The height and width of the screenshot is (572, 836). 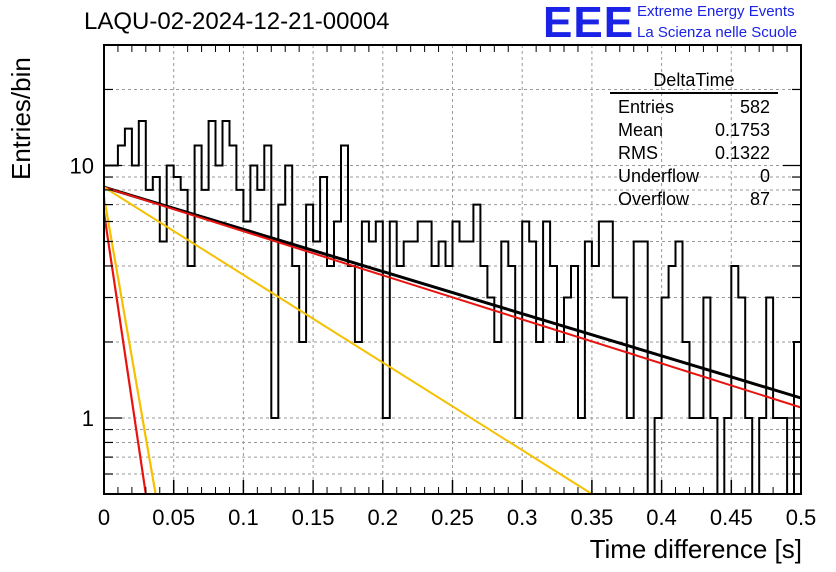 I want to click on stats-value: 87, so click(x=759, y=199).